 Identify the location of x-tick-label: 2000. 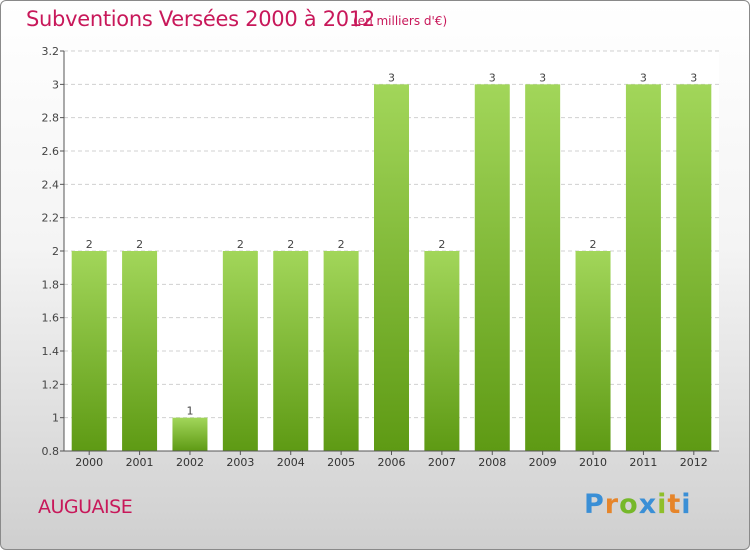
(89, 462).